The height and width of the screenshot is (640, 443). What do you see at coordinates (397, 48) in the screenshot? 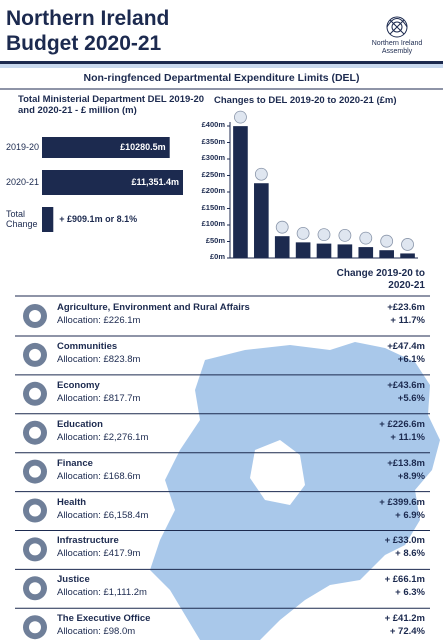
I see `logo-text: Northern Ireland Assembly` at bounding box center [397, 48].